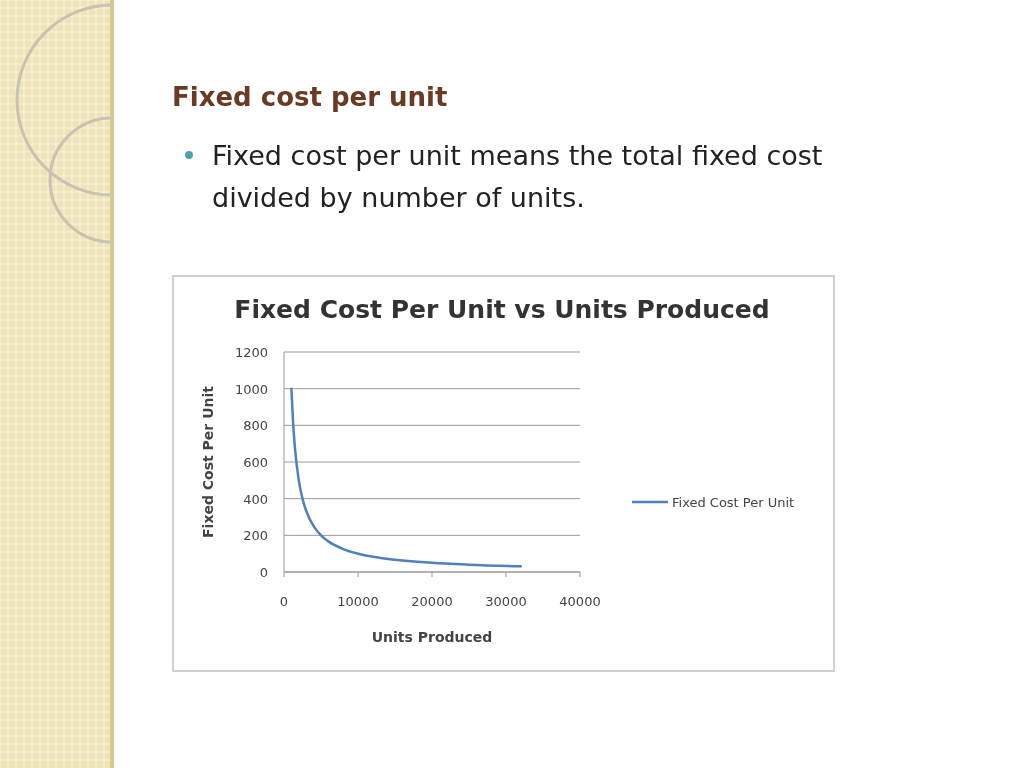 This screenshot has height=768, width=1024. What do you see at coordinates (580, 601) in the screenshot?
I see `x-tick-label: 40000` at bounding box center [580, 601].